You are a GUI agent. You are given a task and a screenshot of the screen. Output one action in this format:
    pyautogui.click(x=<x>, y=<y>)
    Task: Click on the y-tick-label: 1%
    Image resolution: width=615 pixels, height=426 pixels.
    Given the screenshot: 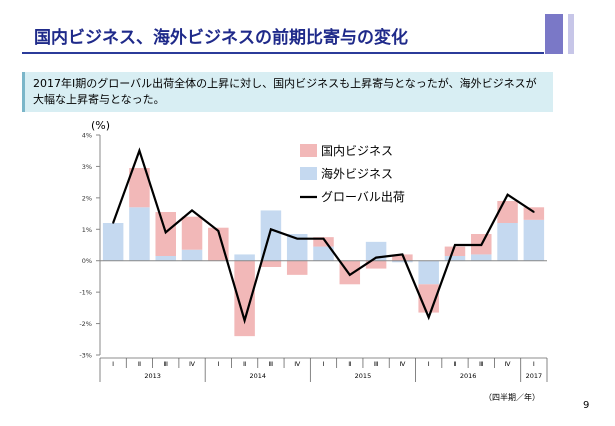 What is the action you would take?
    pyautogui.click(x=87, y=230)
    